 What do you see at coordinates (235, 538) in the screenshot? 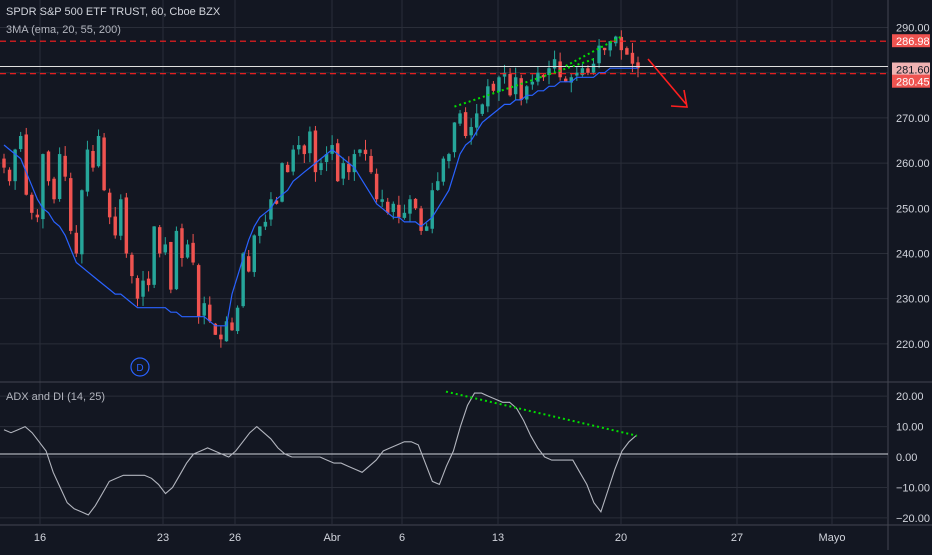
I see `date-tick-label: 26` at bounding box center [235, 538].